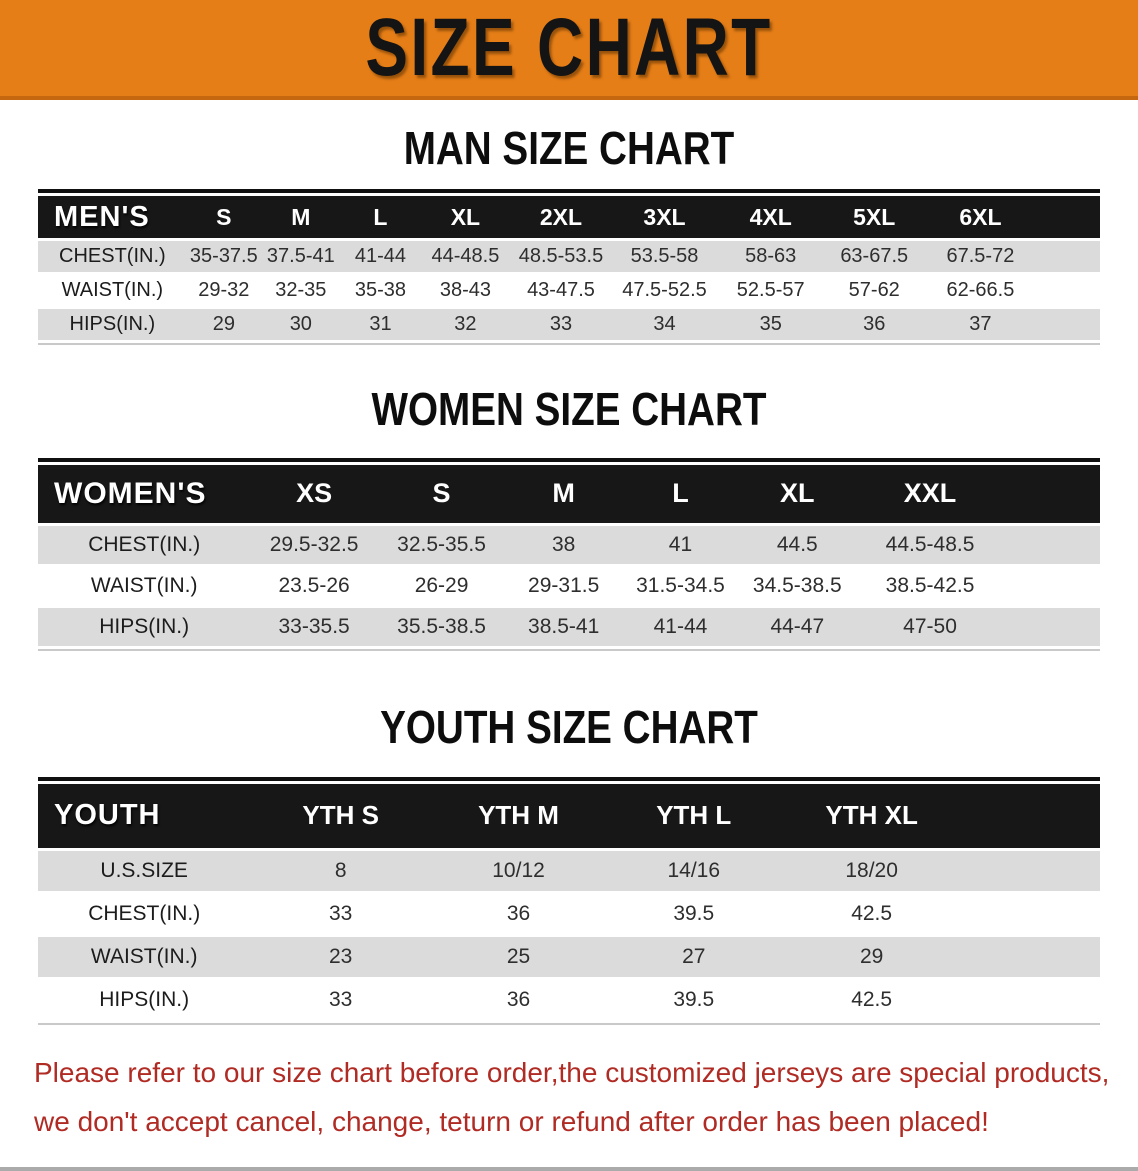  What do you see at coordinates (223, 256) in the screenshot?
I see `value-cell: 35-37.5` at bounding box center [223, 256].